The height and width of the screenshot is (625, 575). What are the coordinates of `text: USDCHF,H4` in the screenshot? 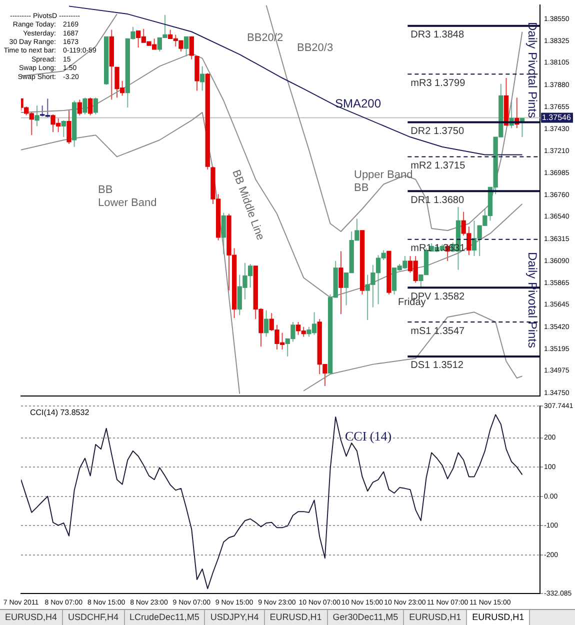 It's located at (94, 617).